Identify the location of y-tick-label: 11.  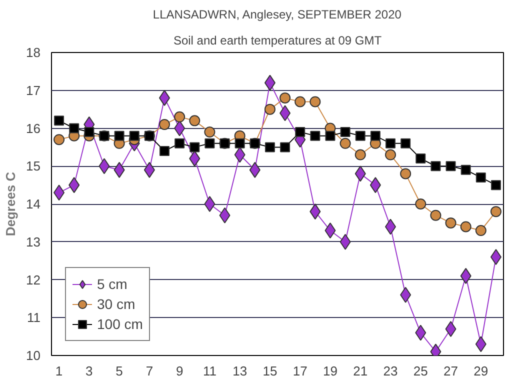
(34, 318).